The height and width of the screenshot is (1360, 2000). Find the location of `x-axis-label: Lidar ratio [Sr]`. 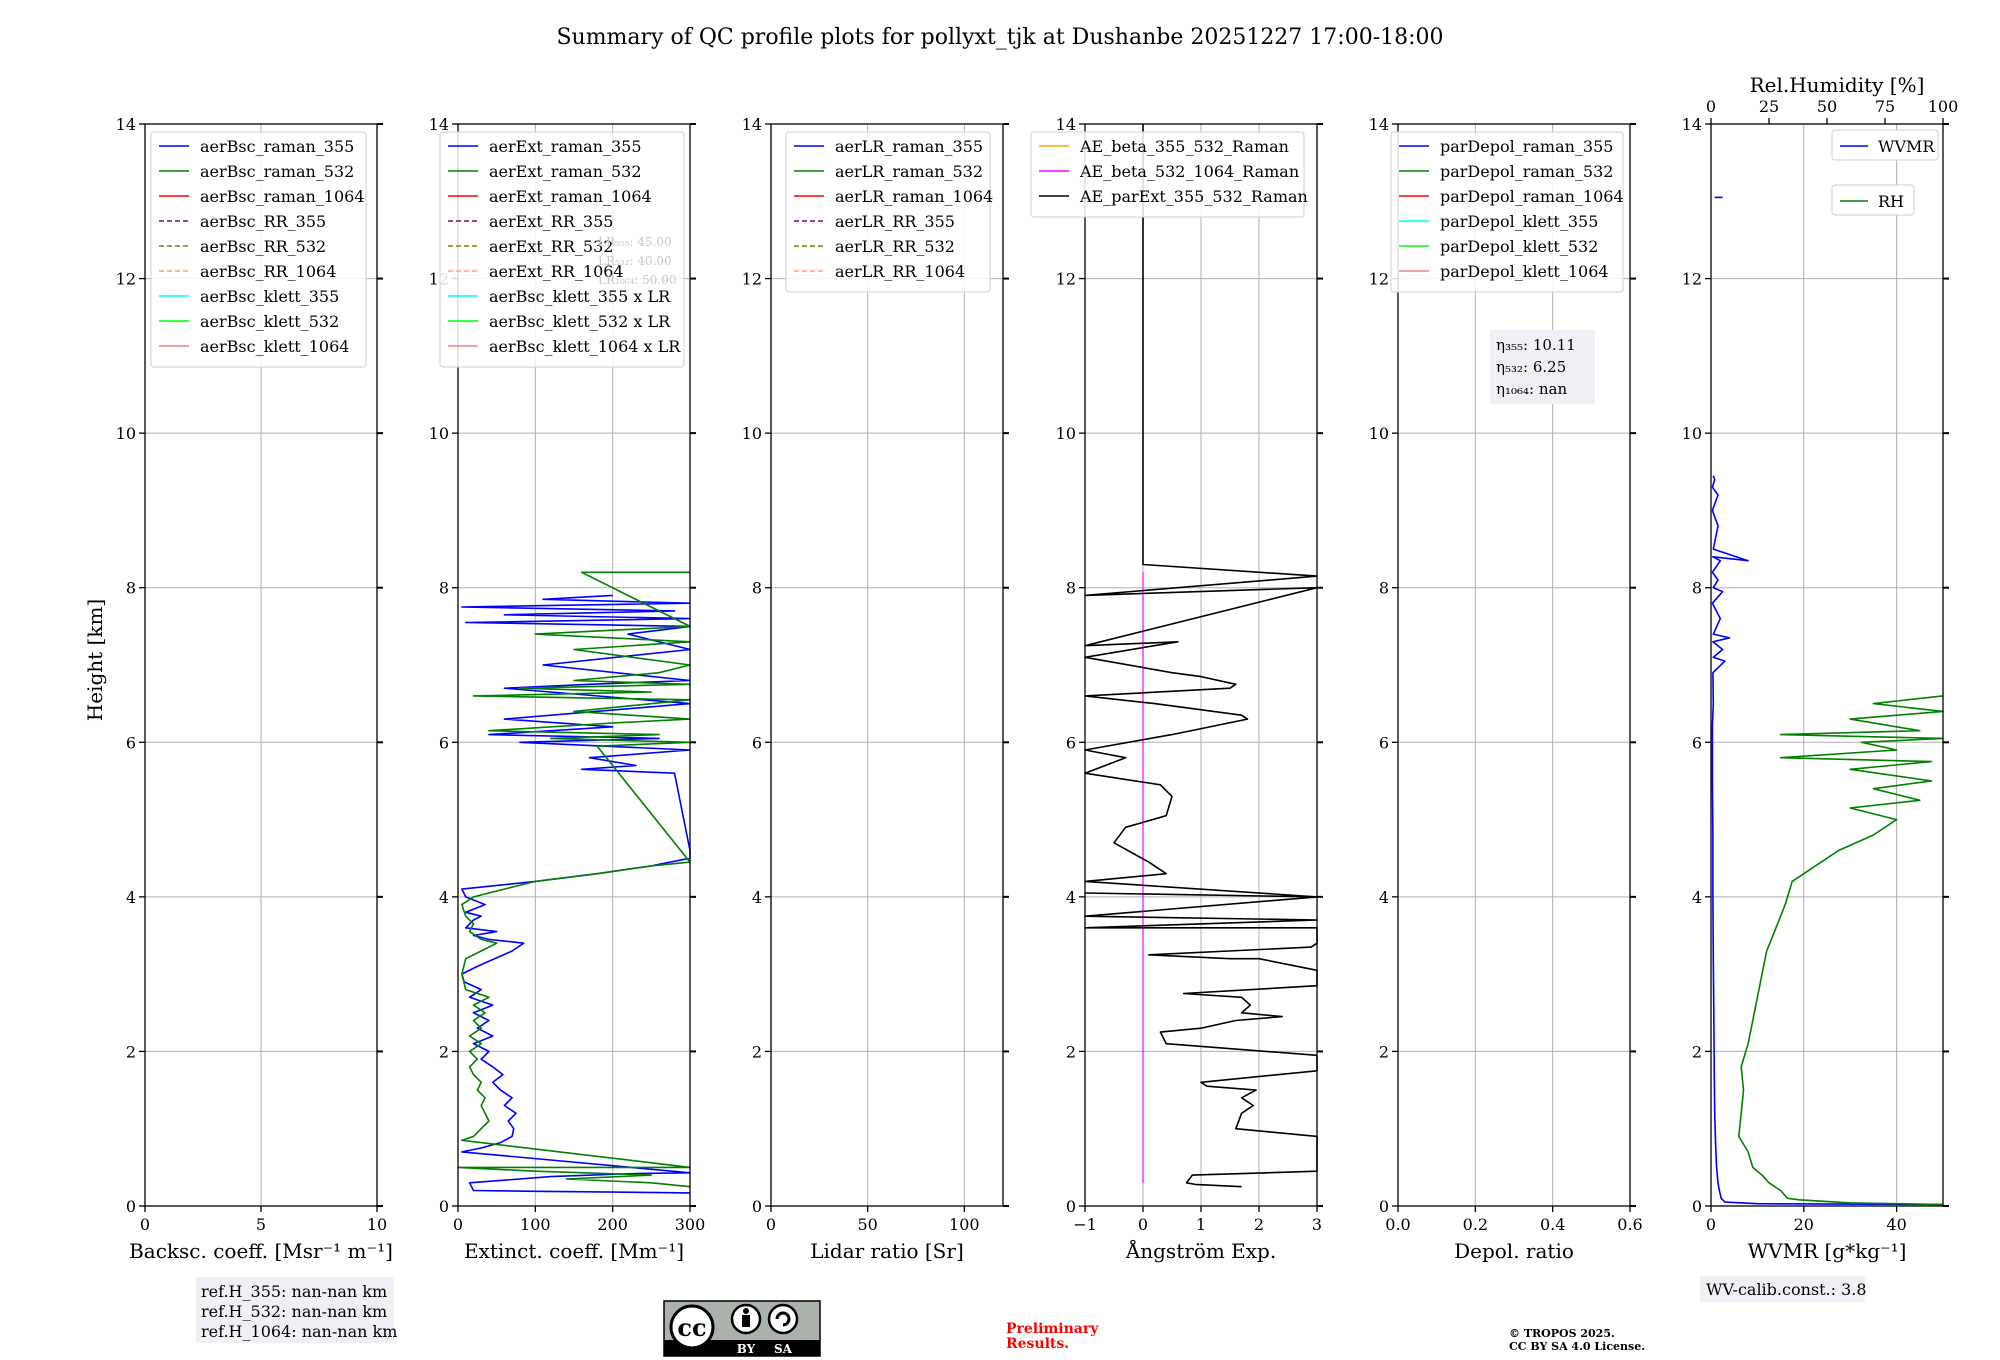

x-axis-label: Lidar ratio [Sr] is located at coordinates (887, 1251).